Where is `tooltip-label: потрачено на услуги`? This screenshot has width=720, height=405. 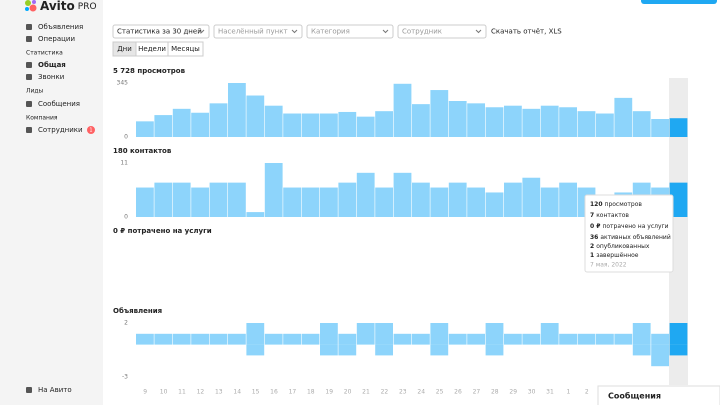
tooltip-label: потрачено на услуги is located at coordinates (635, 226).